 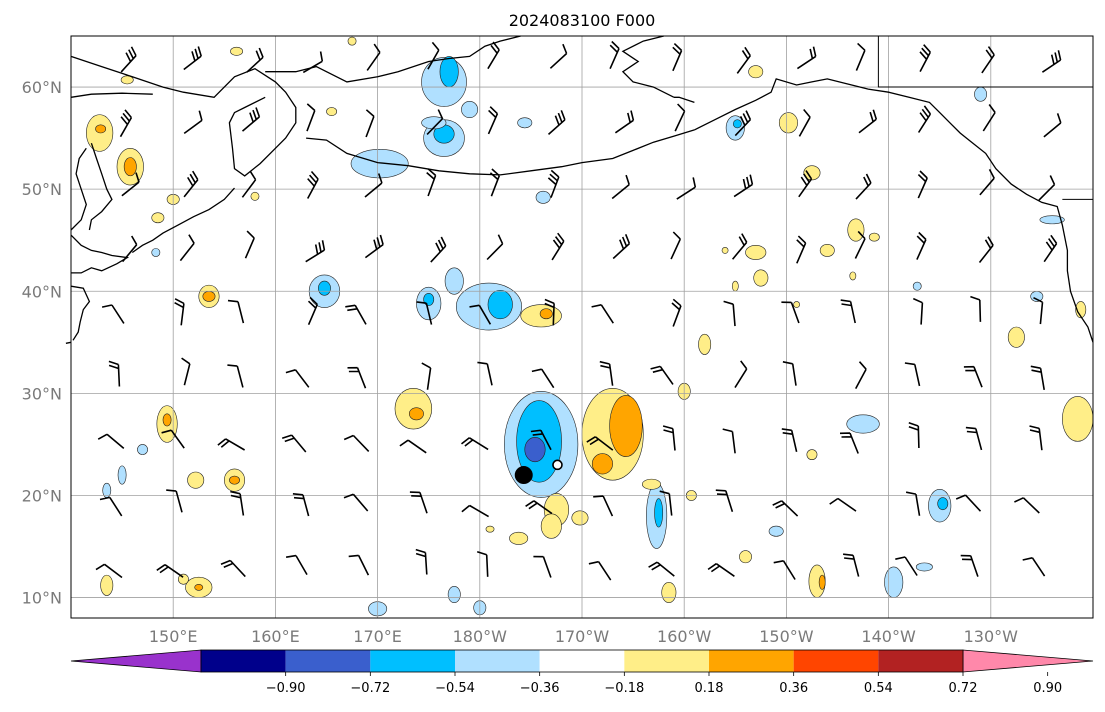 What do you see at coordinates (1028, 661) in the screenshot?
I see `colorbar-extend-high` at bounding box center [1028, 661].